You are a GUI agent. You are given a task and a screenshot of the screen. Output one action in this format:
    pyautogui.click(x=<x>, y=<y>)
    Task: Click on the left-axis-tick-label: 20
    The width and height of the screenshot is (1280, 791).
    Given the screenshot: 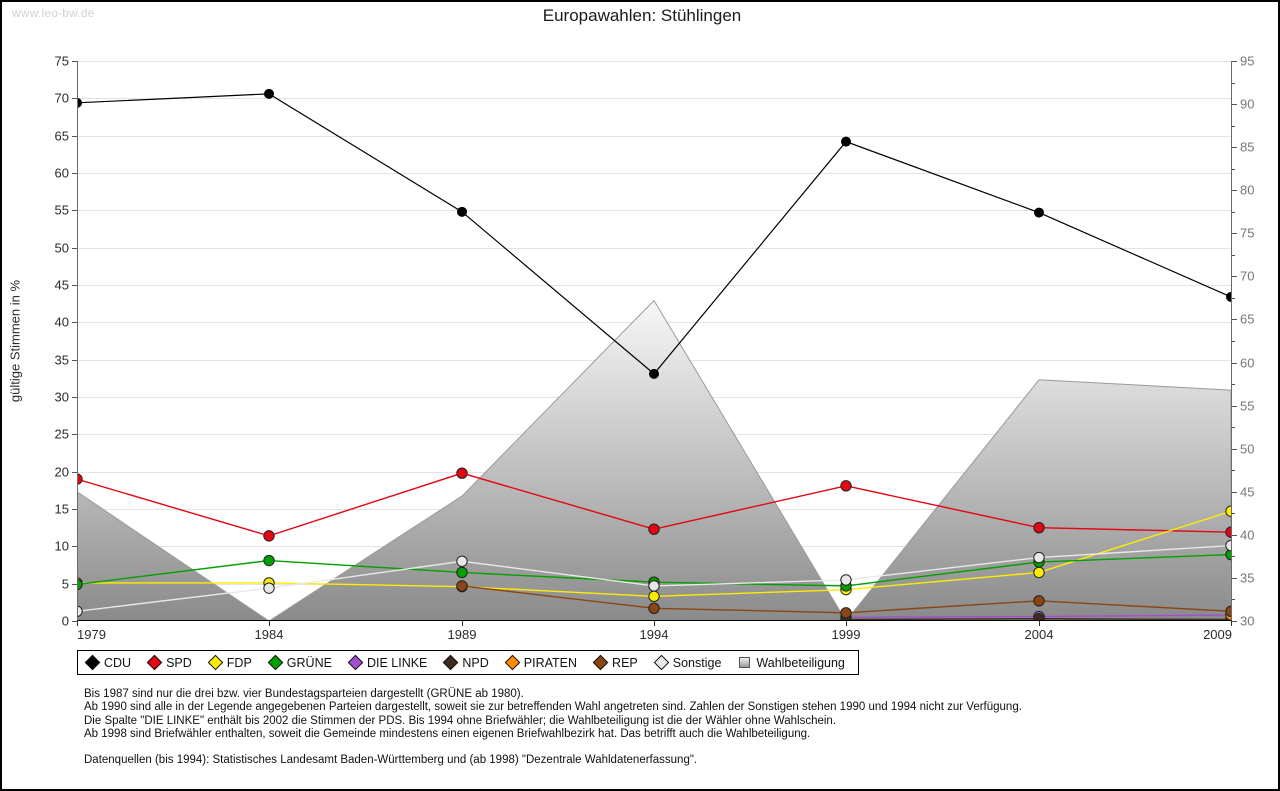 What is the action you would take?
    pyautogui.click(x=61, y=472)
    